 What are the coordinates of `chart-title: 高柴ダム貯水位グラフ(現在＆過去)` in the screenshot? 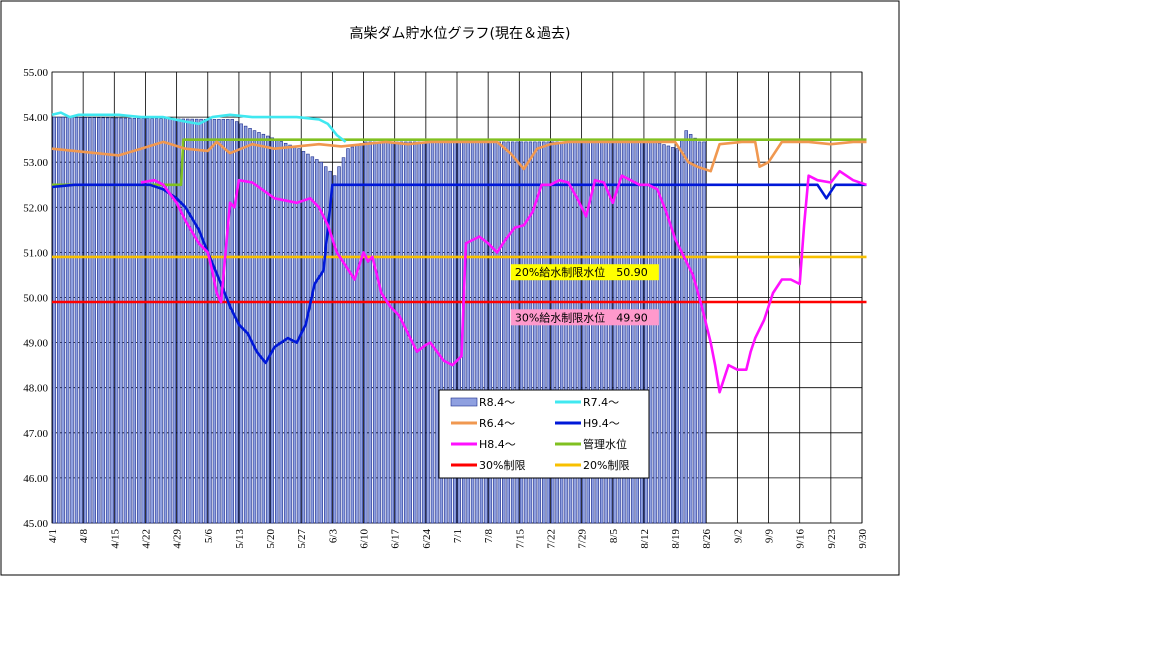 It's located at (460, 33).